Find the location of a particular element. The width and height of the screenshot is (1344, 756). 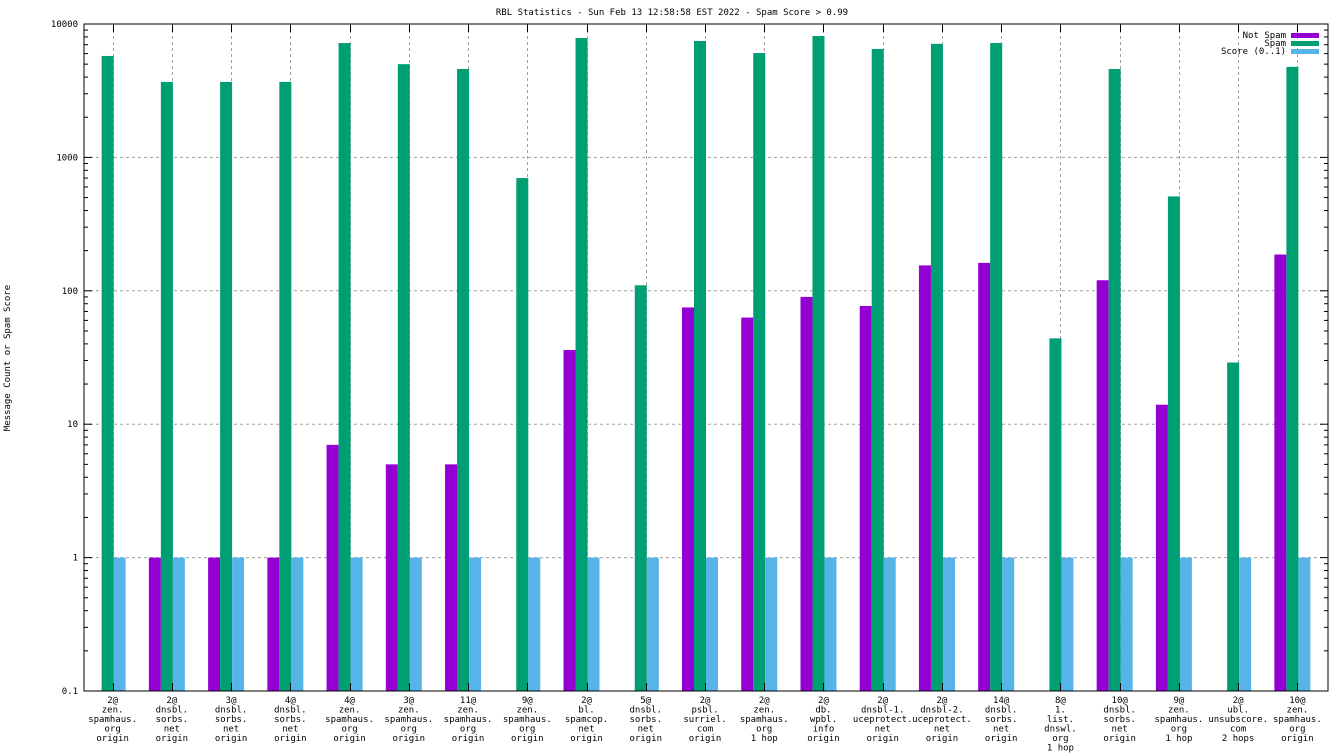

x-tick-label: 3@ dnsbl. sorbs. net origin is located at coordinates (231, 720).